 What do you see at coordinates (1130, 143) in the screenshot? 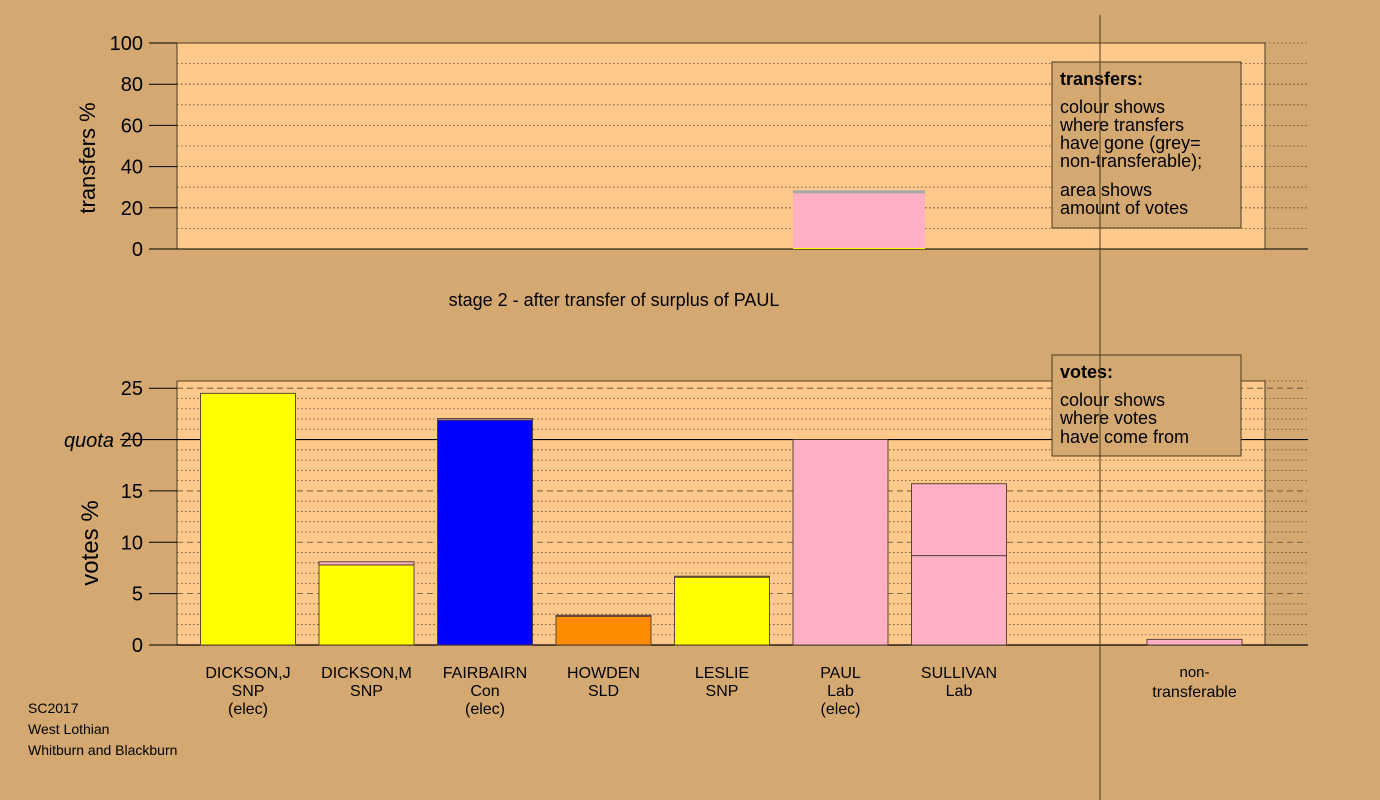
I see `transfers-legend-line: have gone (grey=` at bounding box center [1130, 143].